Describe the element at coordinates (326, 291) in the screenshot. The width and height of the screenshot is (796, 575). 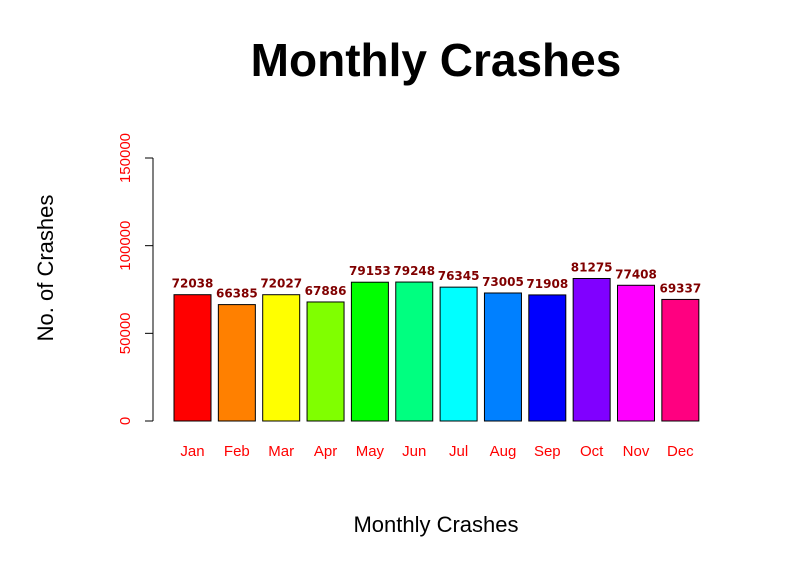
I see `data-label-apr: 67886` at that location.